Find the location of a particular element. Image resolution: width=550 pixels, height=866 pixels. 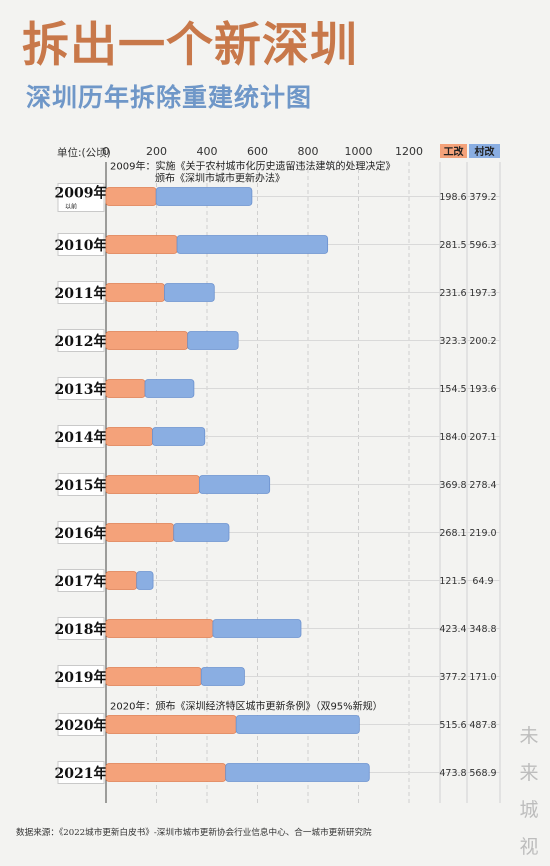

value-label-village: 200.2 is located at coordinates (482, 341).